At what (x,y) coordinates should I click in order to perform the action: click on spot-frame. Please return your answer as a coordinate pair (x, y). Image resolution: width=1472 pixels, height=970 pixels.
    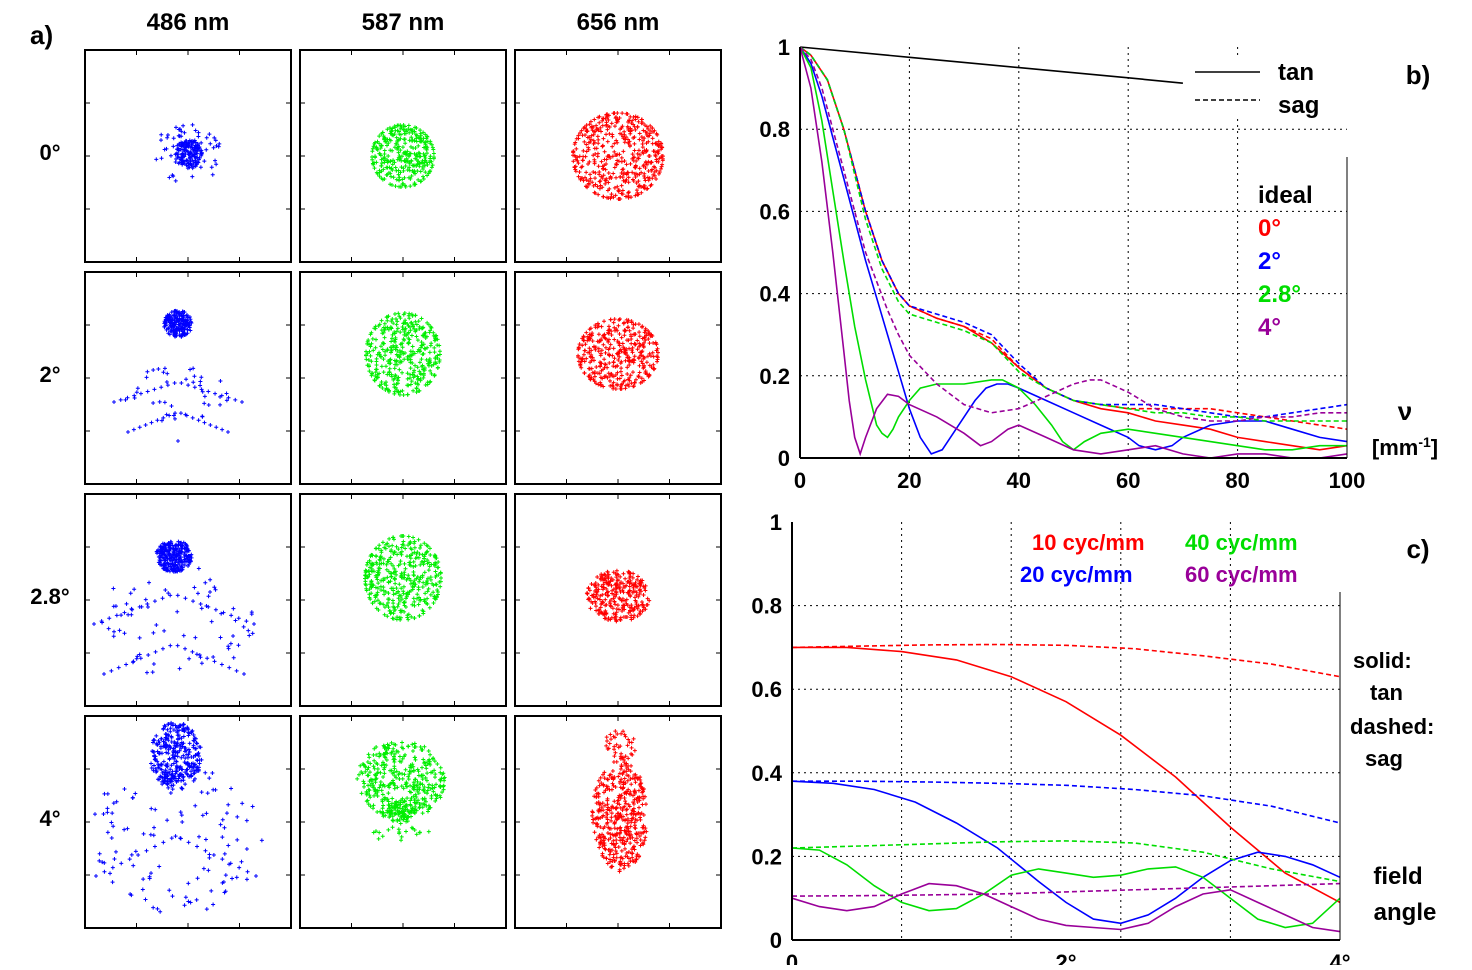
    Looking at the image, I should click on (403, 378).